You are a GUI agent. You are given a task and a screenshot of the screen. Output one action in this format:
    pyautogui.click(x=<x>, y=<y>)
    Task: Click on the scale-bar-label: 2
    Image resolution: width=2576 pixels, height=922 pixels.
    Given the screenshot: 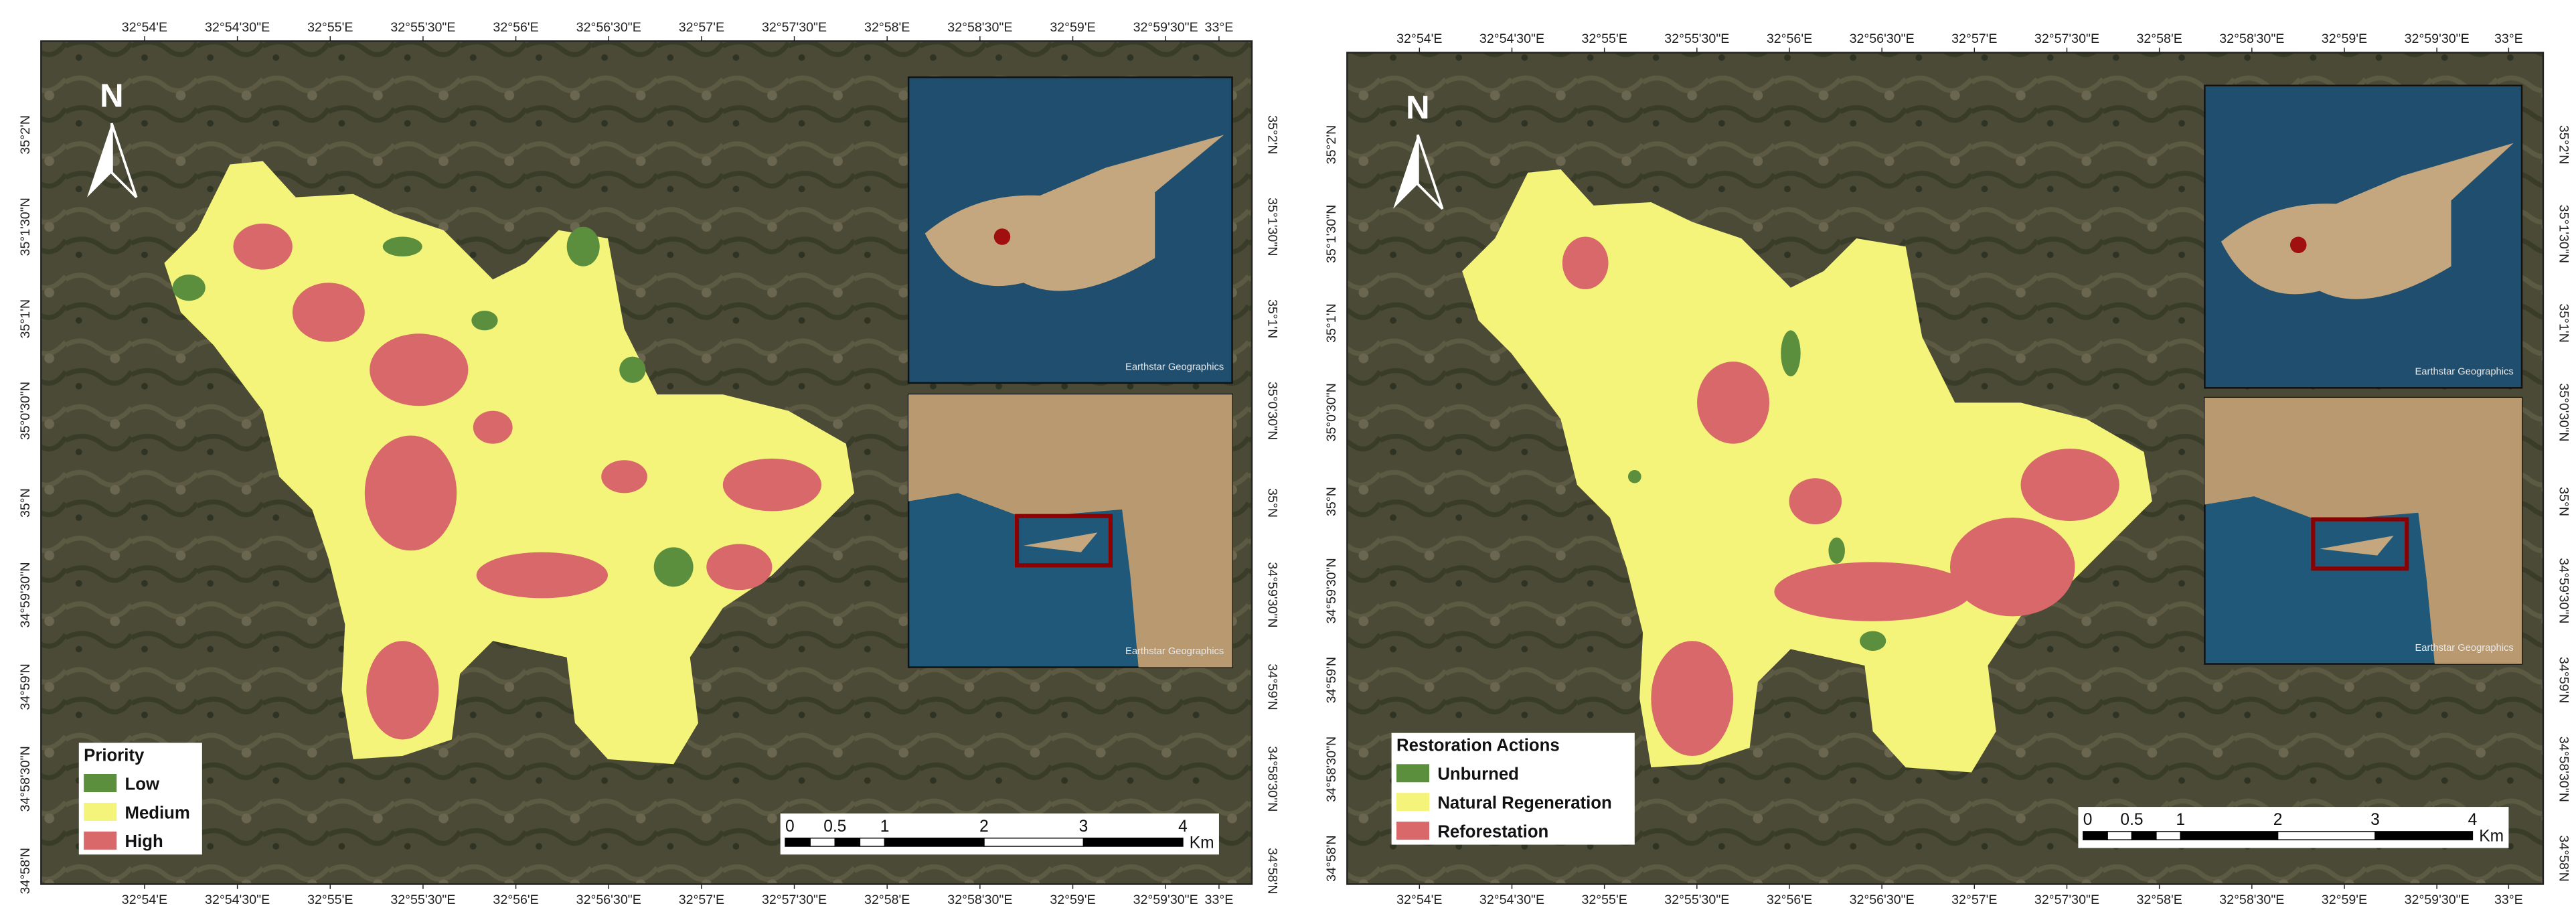 What is the action you would take?
    pyautogui.click(x=2278, y=820)
    